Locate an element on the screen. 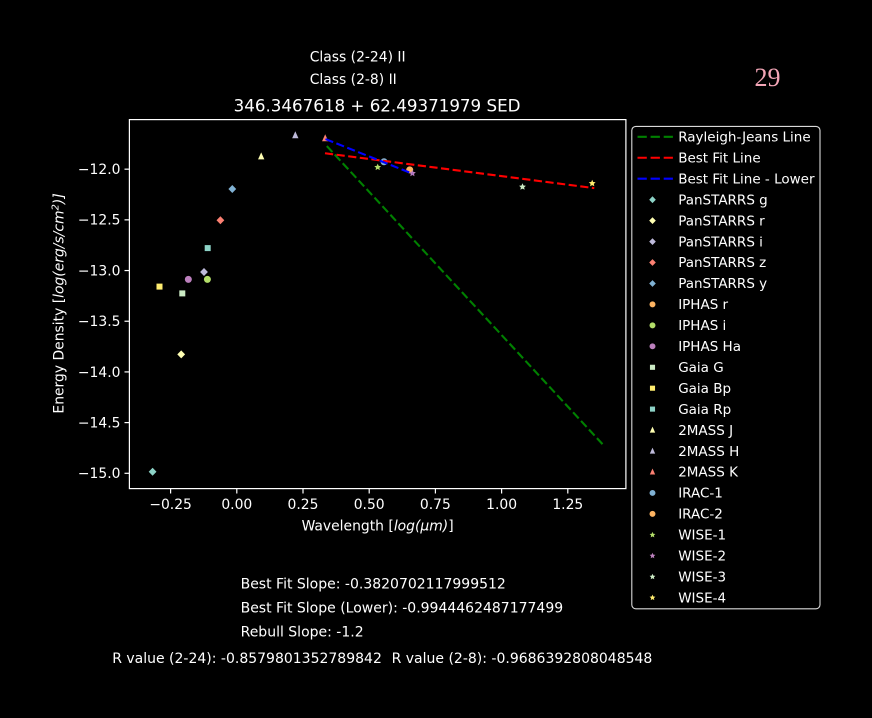 Image resolution: width=872 pixels, height=718 pixels. legend-label-best-fit-line: Best Fit Line is located at coordinates (719, 158).